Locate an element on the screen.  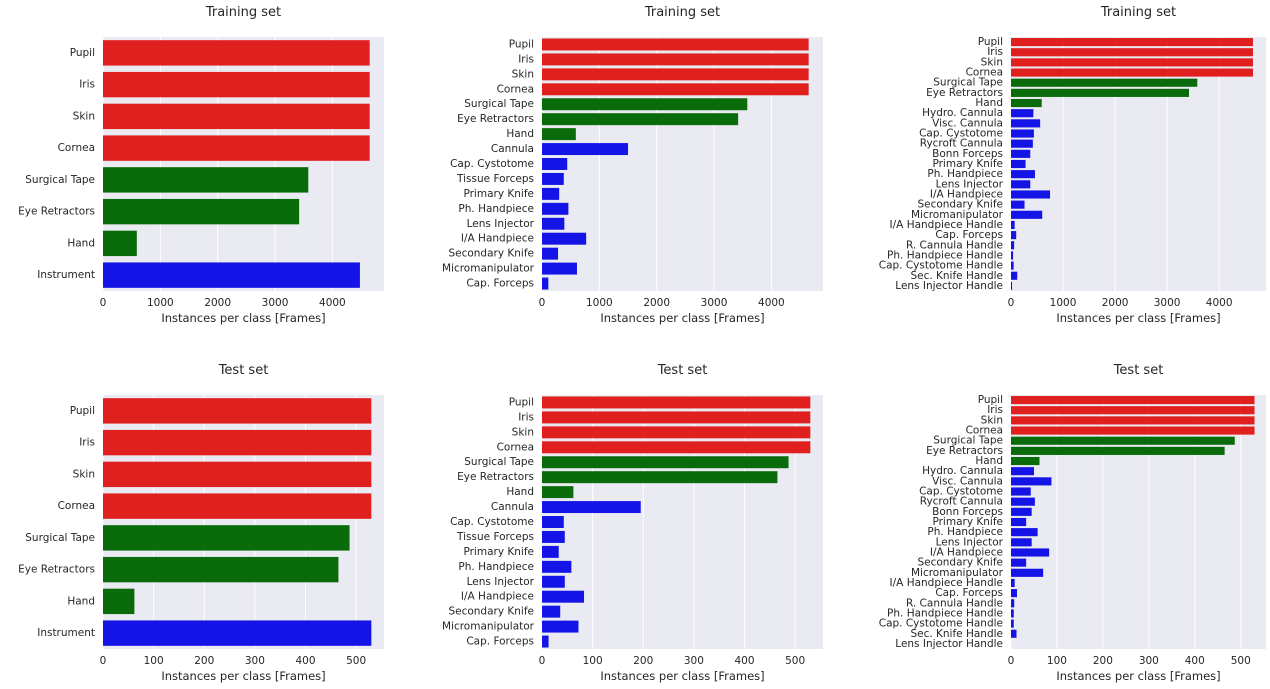
bar-visc-cannula is located at coordinates (1026, 123).